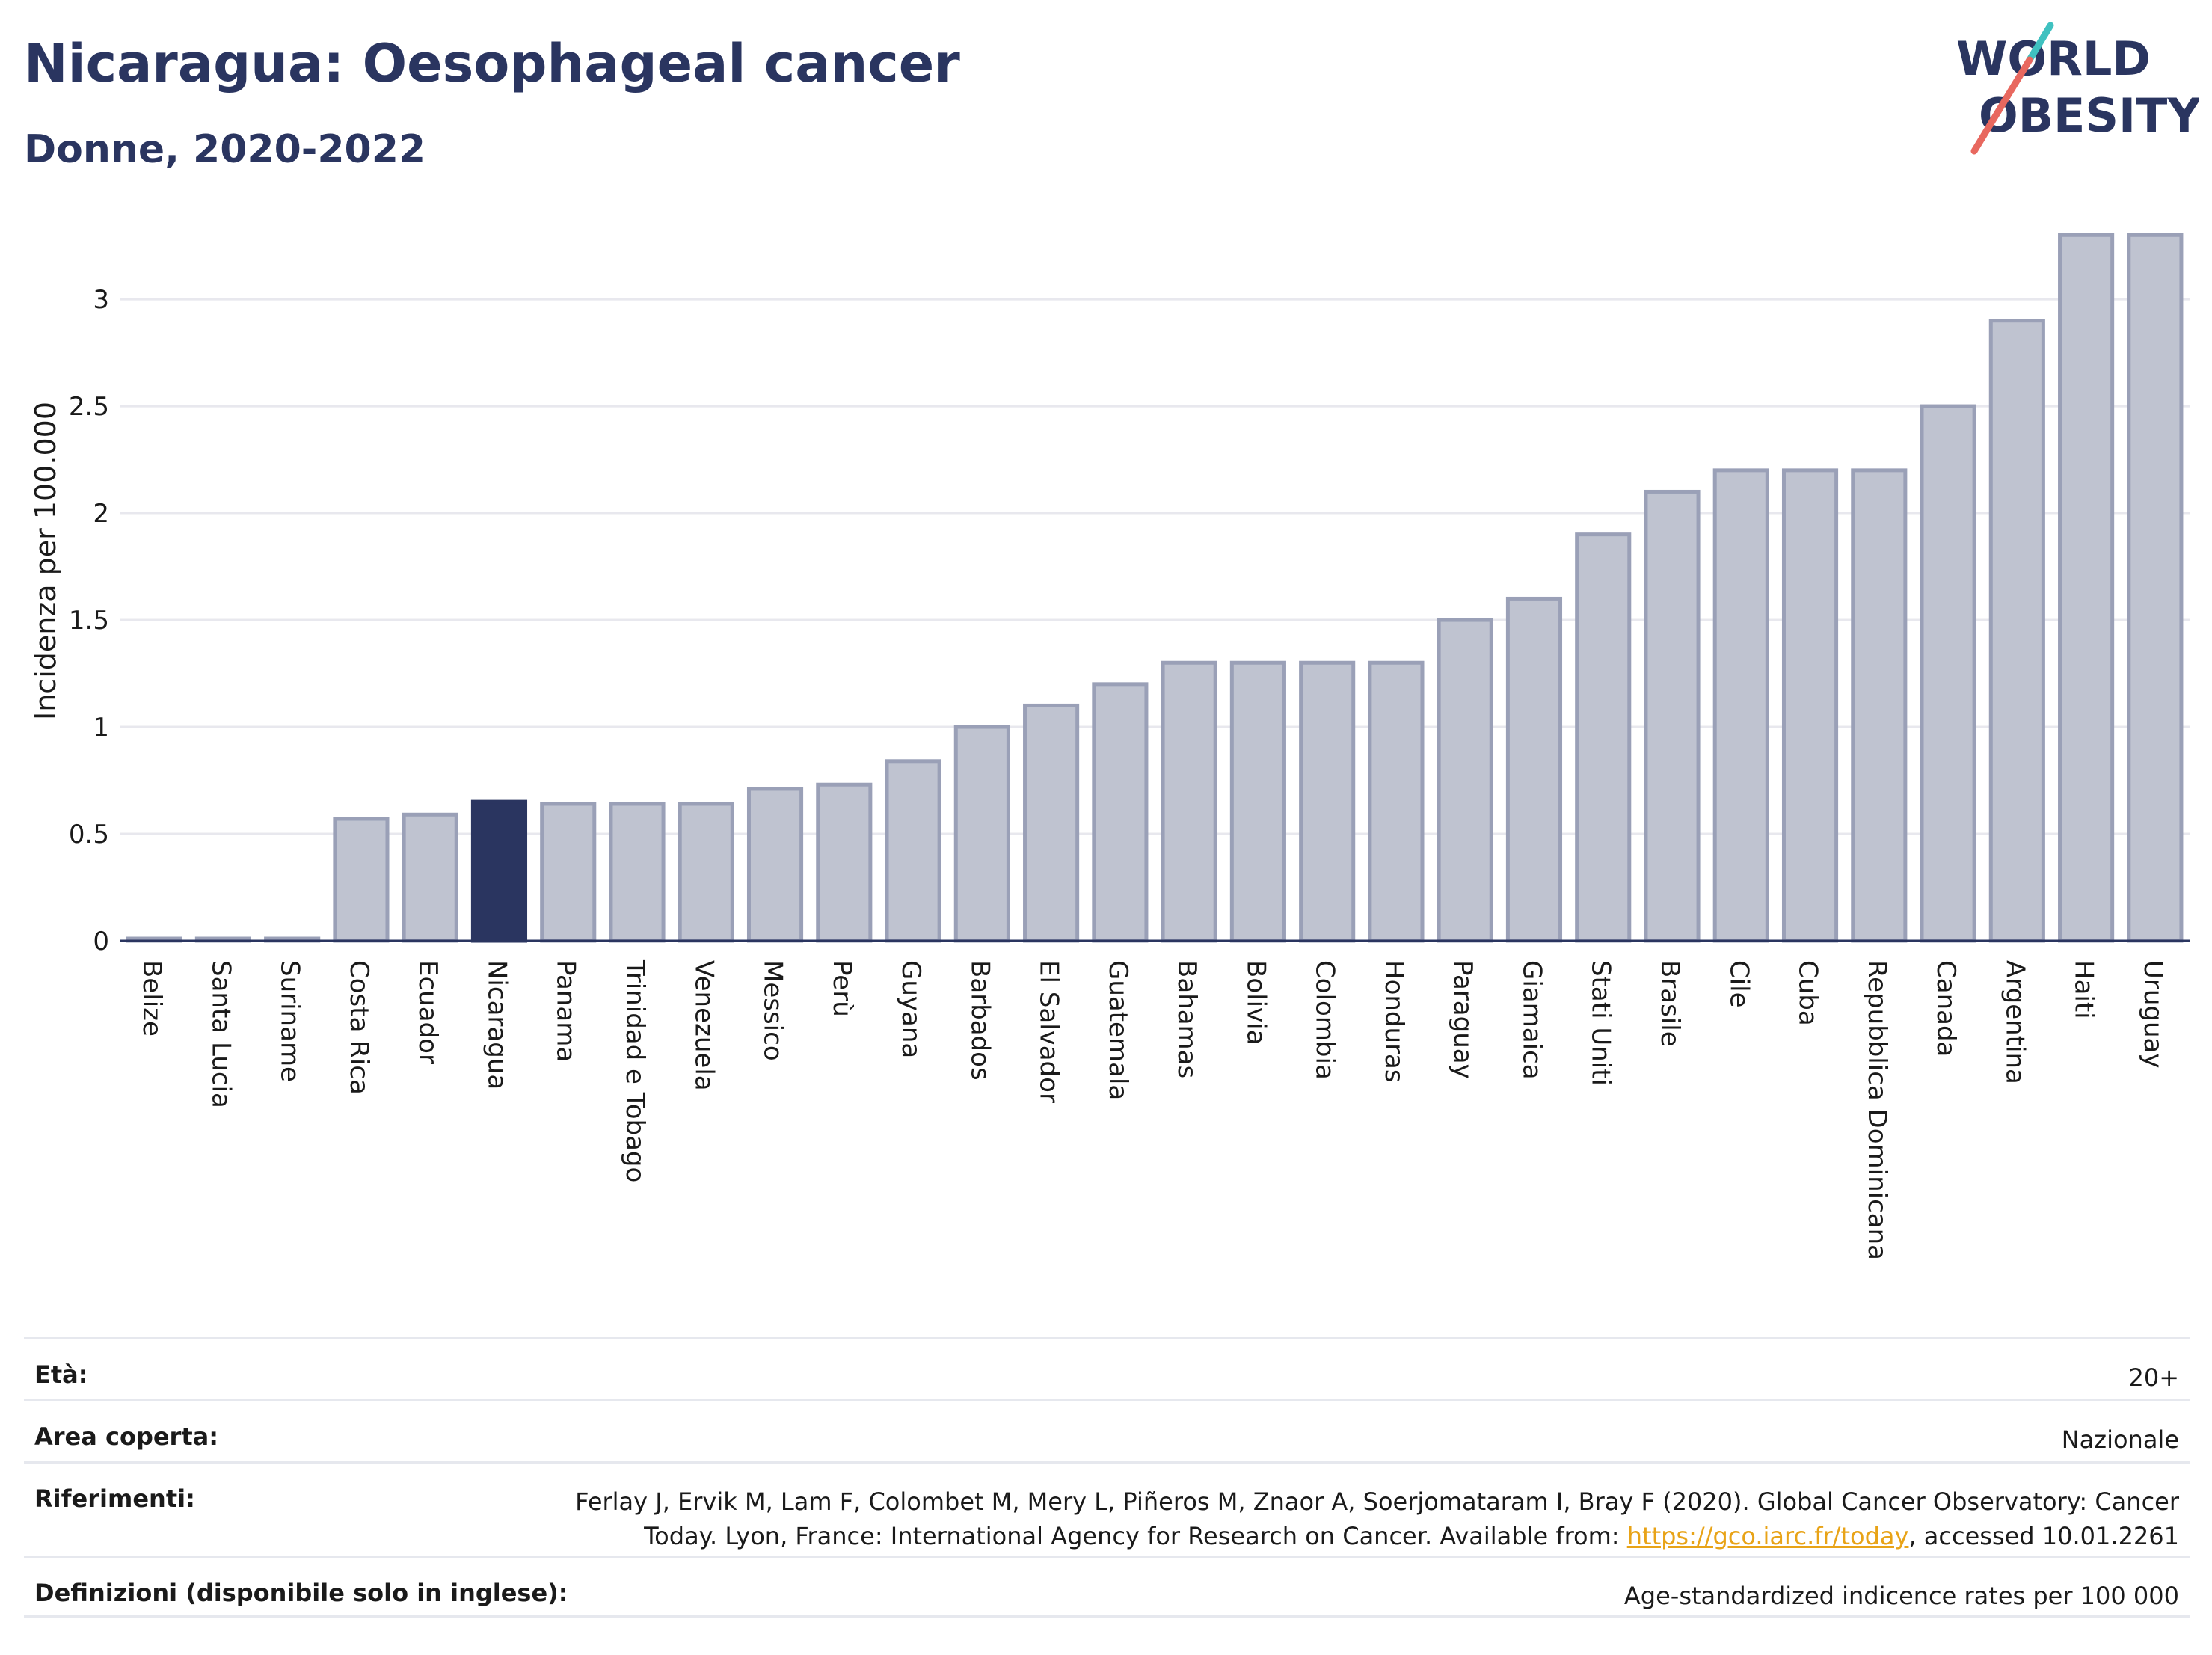  I want to click on logo-slash-coral, so click(2001, 105).